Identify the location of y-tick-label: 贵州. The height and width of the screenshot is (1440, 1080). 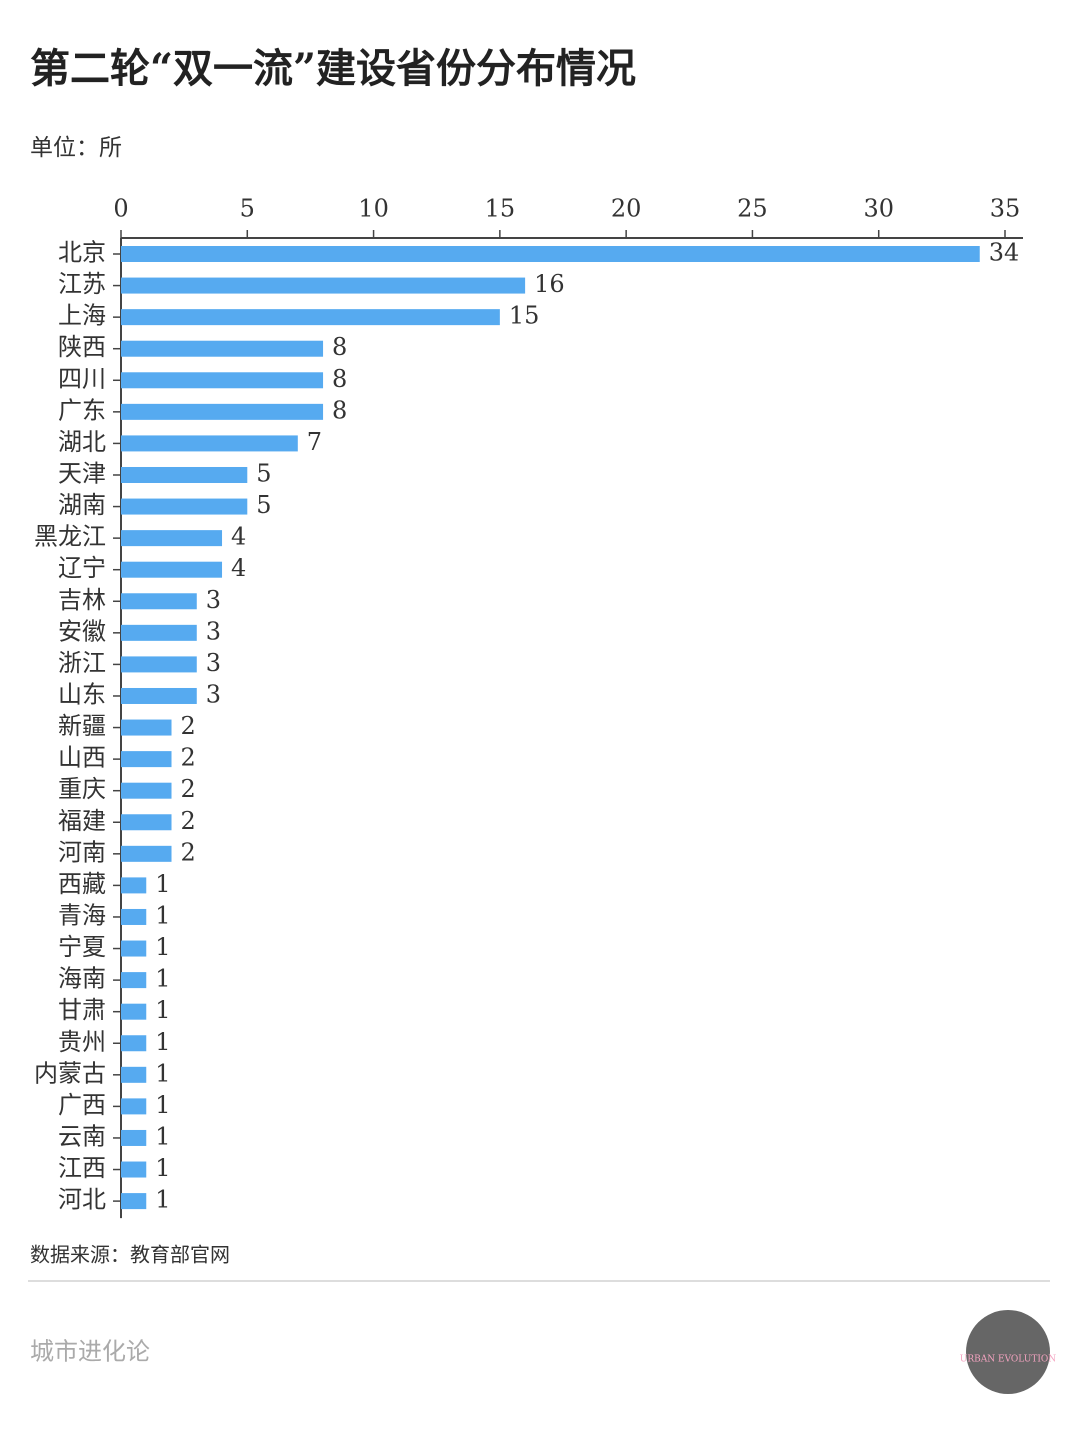
(82, 1042).